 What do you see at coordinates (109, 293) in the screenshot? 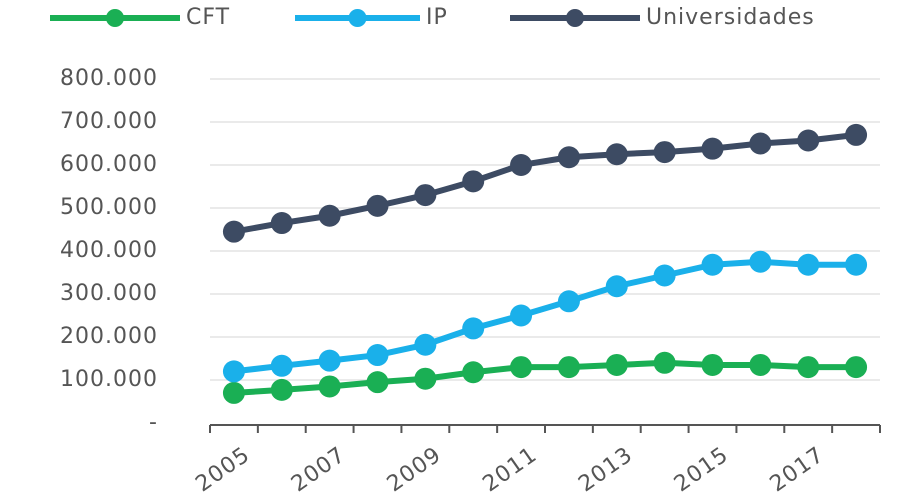
I see `y-tick-label: 300.000` at bounding box center [109, 293].